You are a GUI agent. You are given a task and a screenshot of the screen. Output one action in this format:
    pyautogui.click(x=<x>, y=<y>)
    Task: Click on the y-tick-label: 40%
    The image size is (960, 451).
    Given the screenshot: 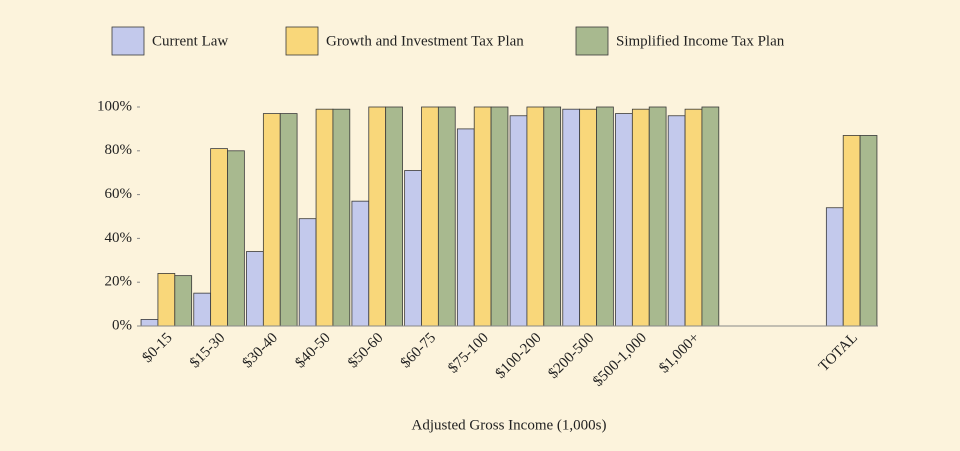 What is the action you would take?
    pyautogui.click(x=119, y=238)
    